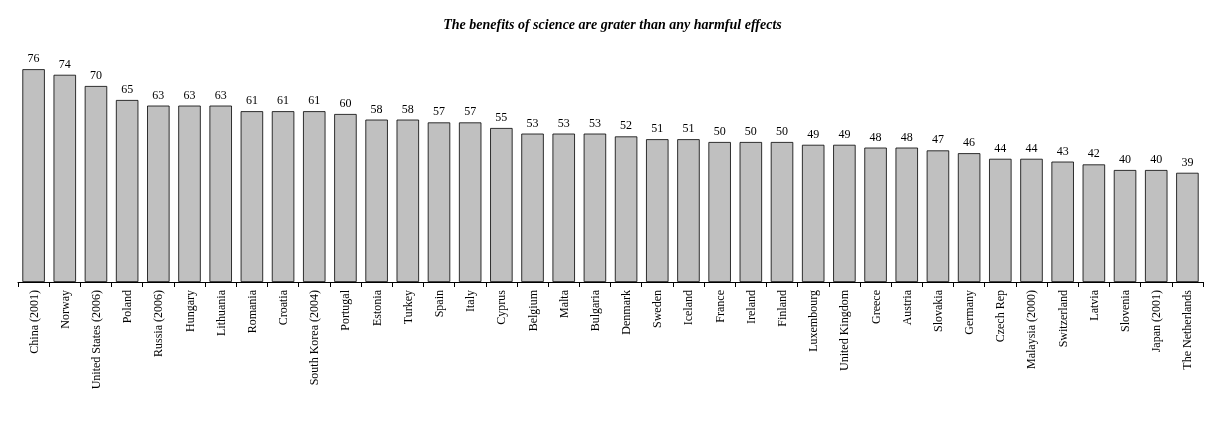 Image resolution: width=1225 pixels, height=434 pixels. Describe the element at coordinates (314, 338) in the screenshot. I see `x-tick-label: South Korea (2004)` at that location.